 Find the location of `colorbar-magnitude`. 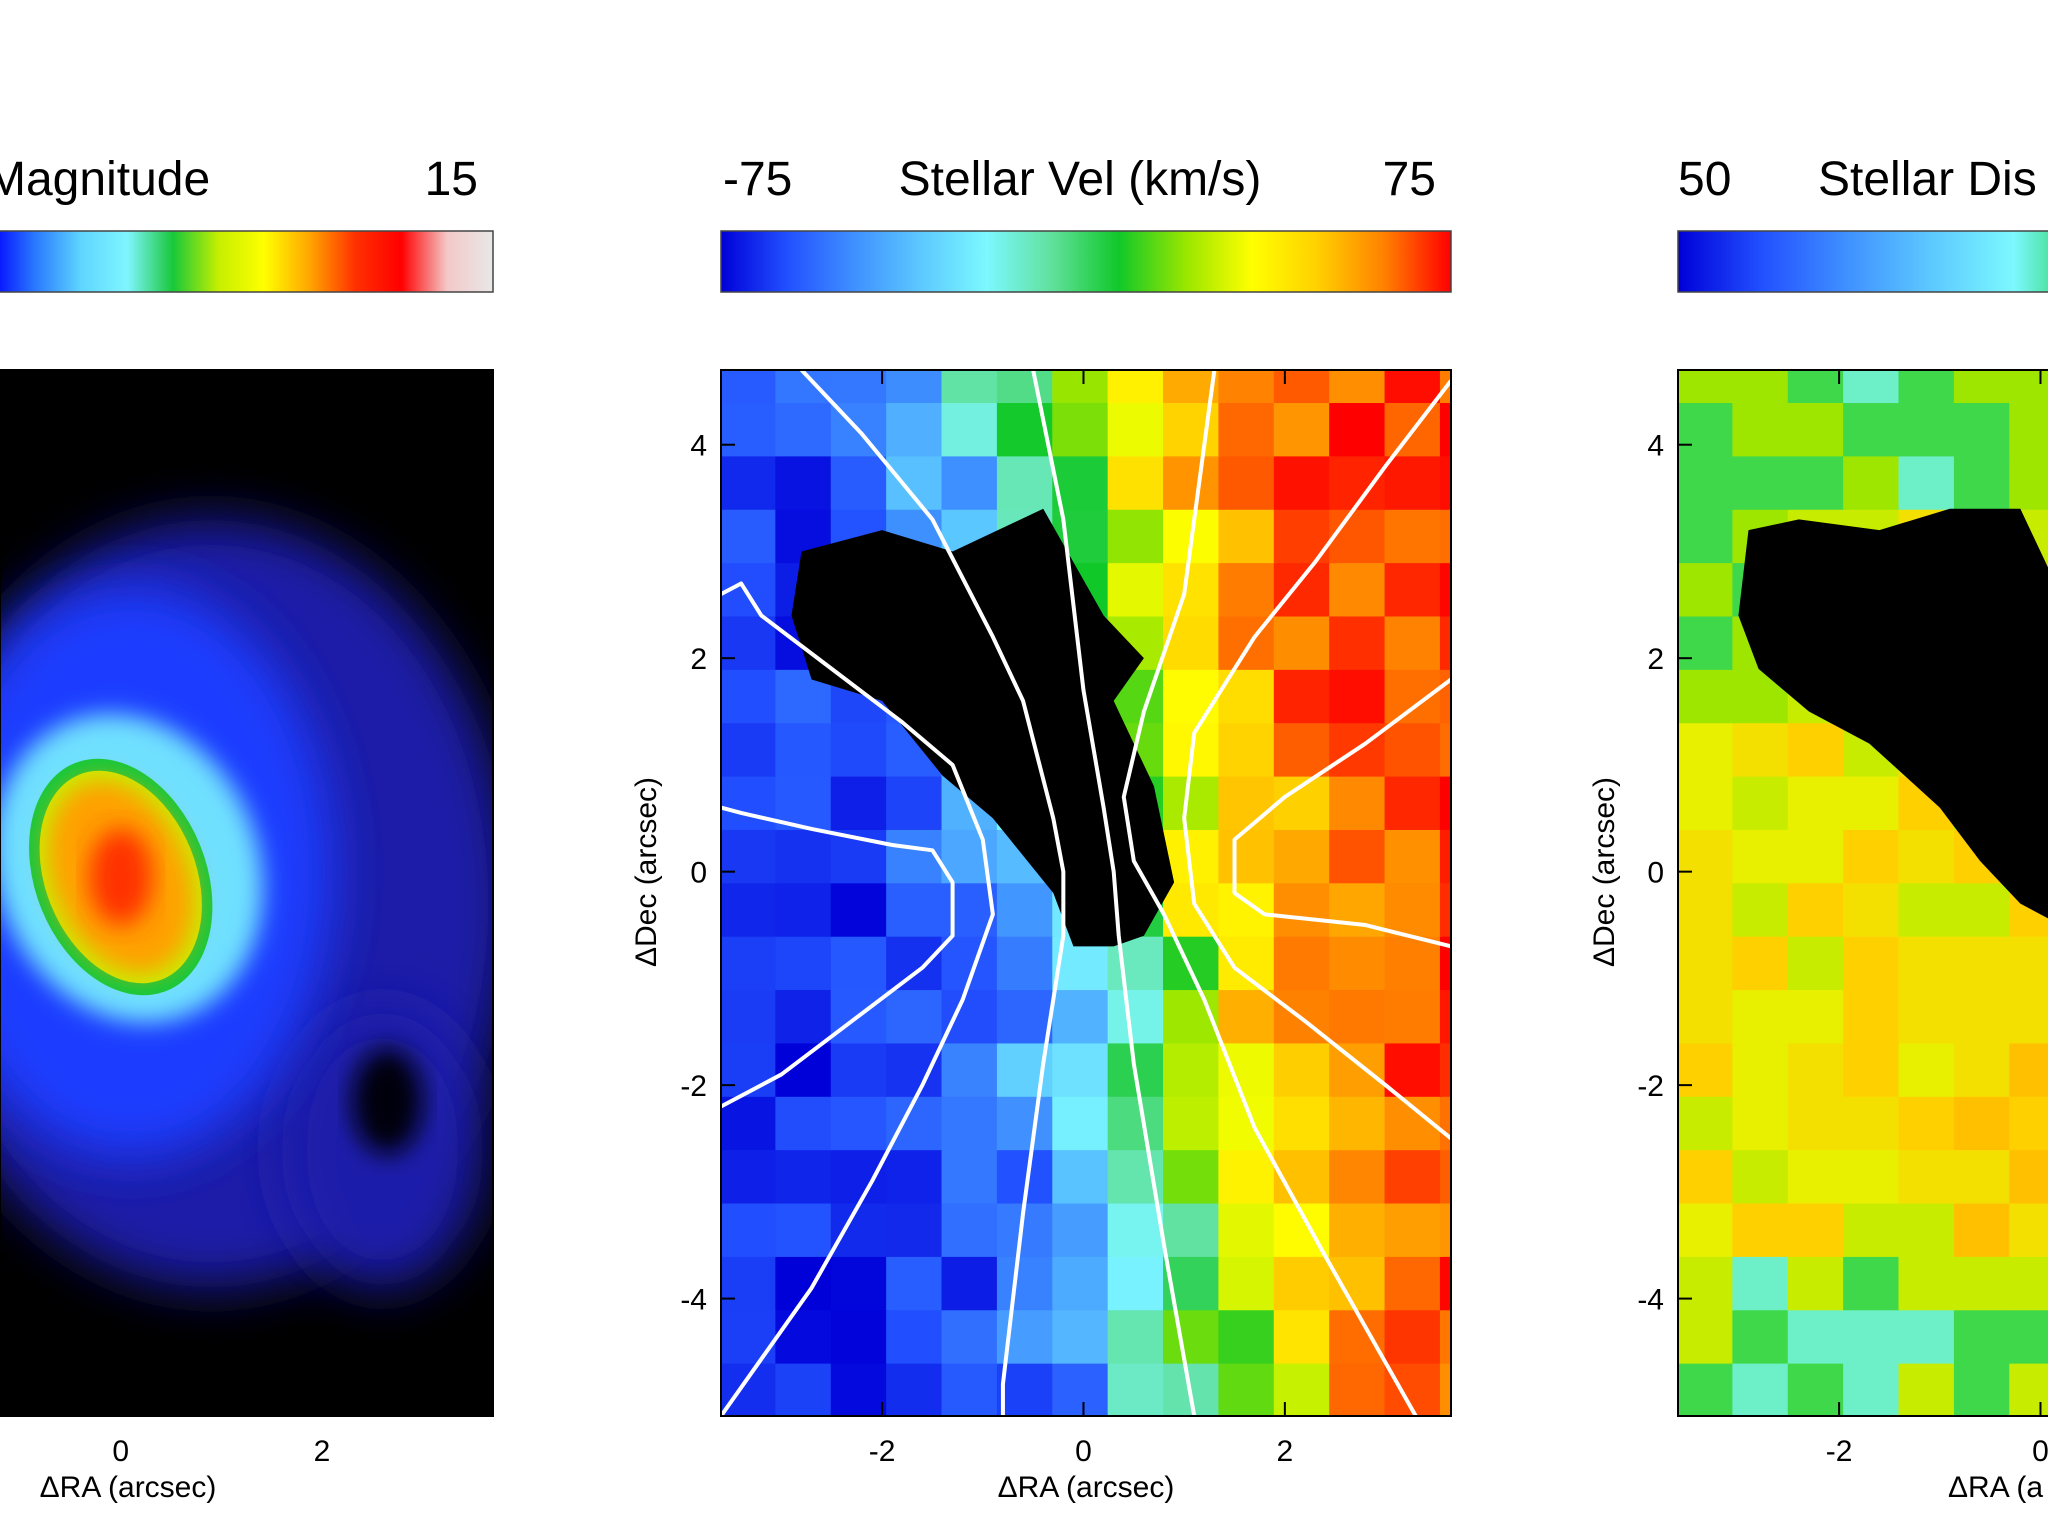

colorbar-magnitude is located at coordinates (247, 261).